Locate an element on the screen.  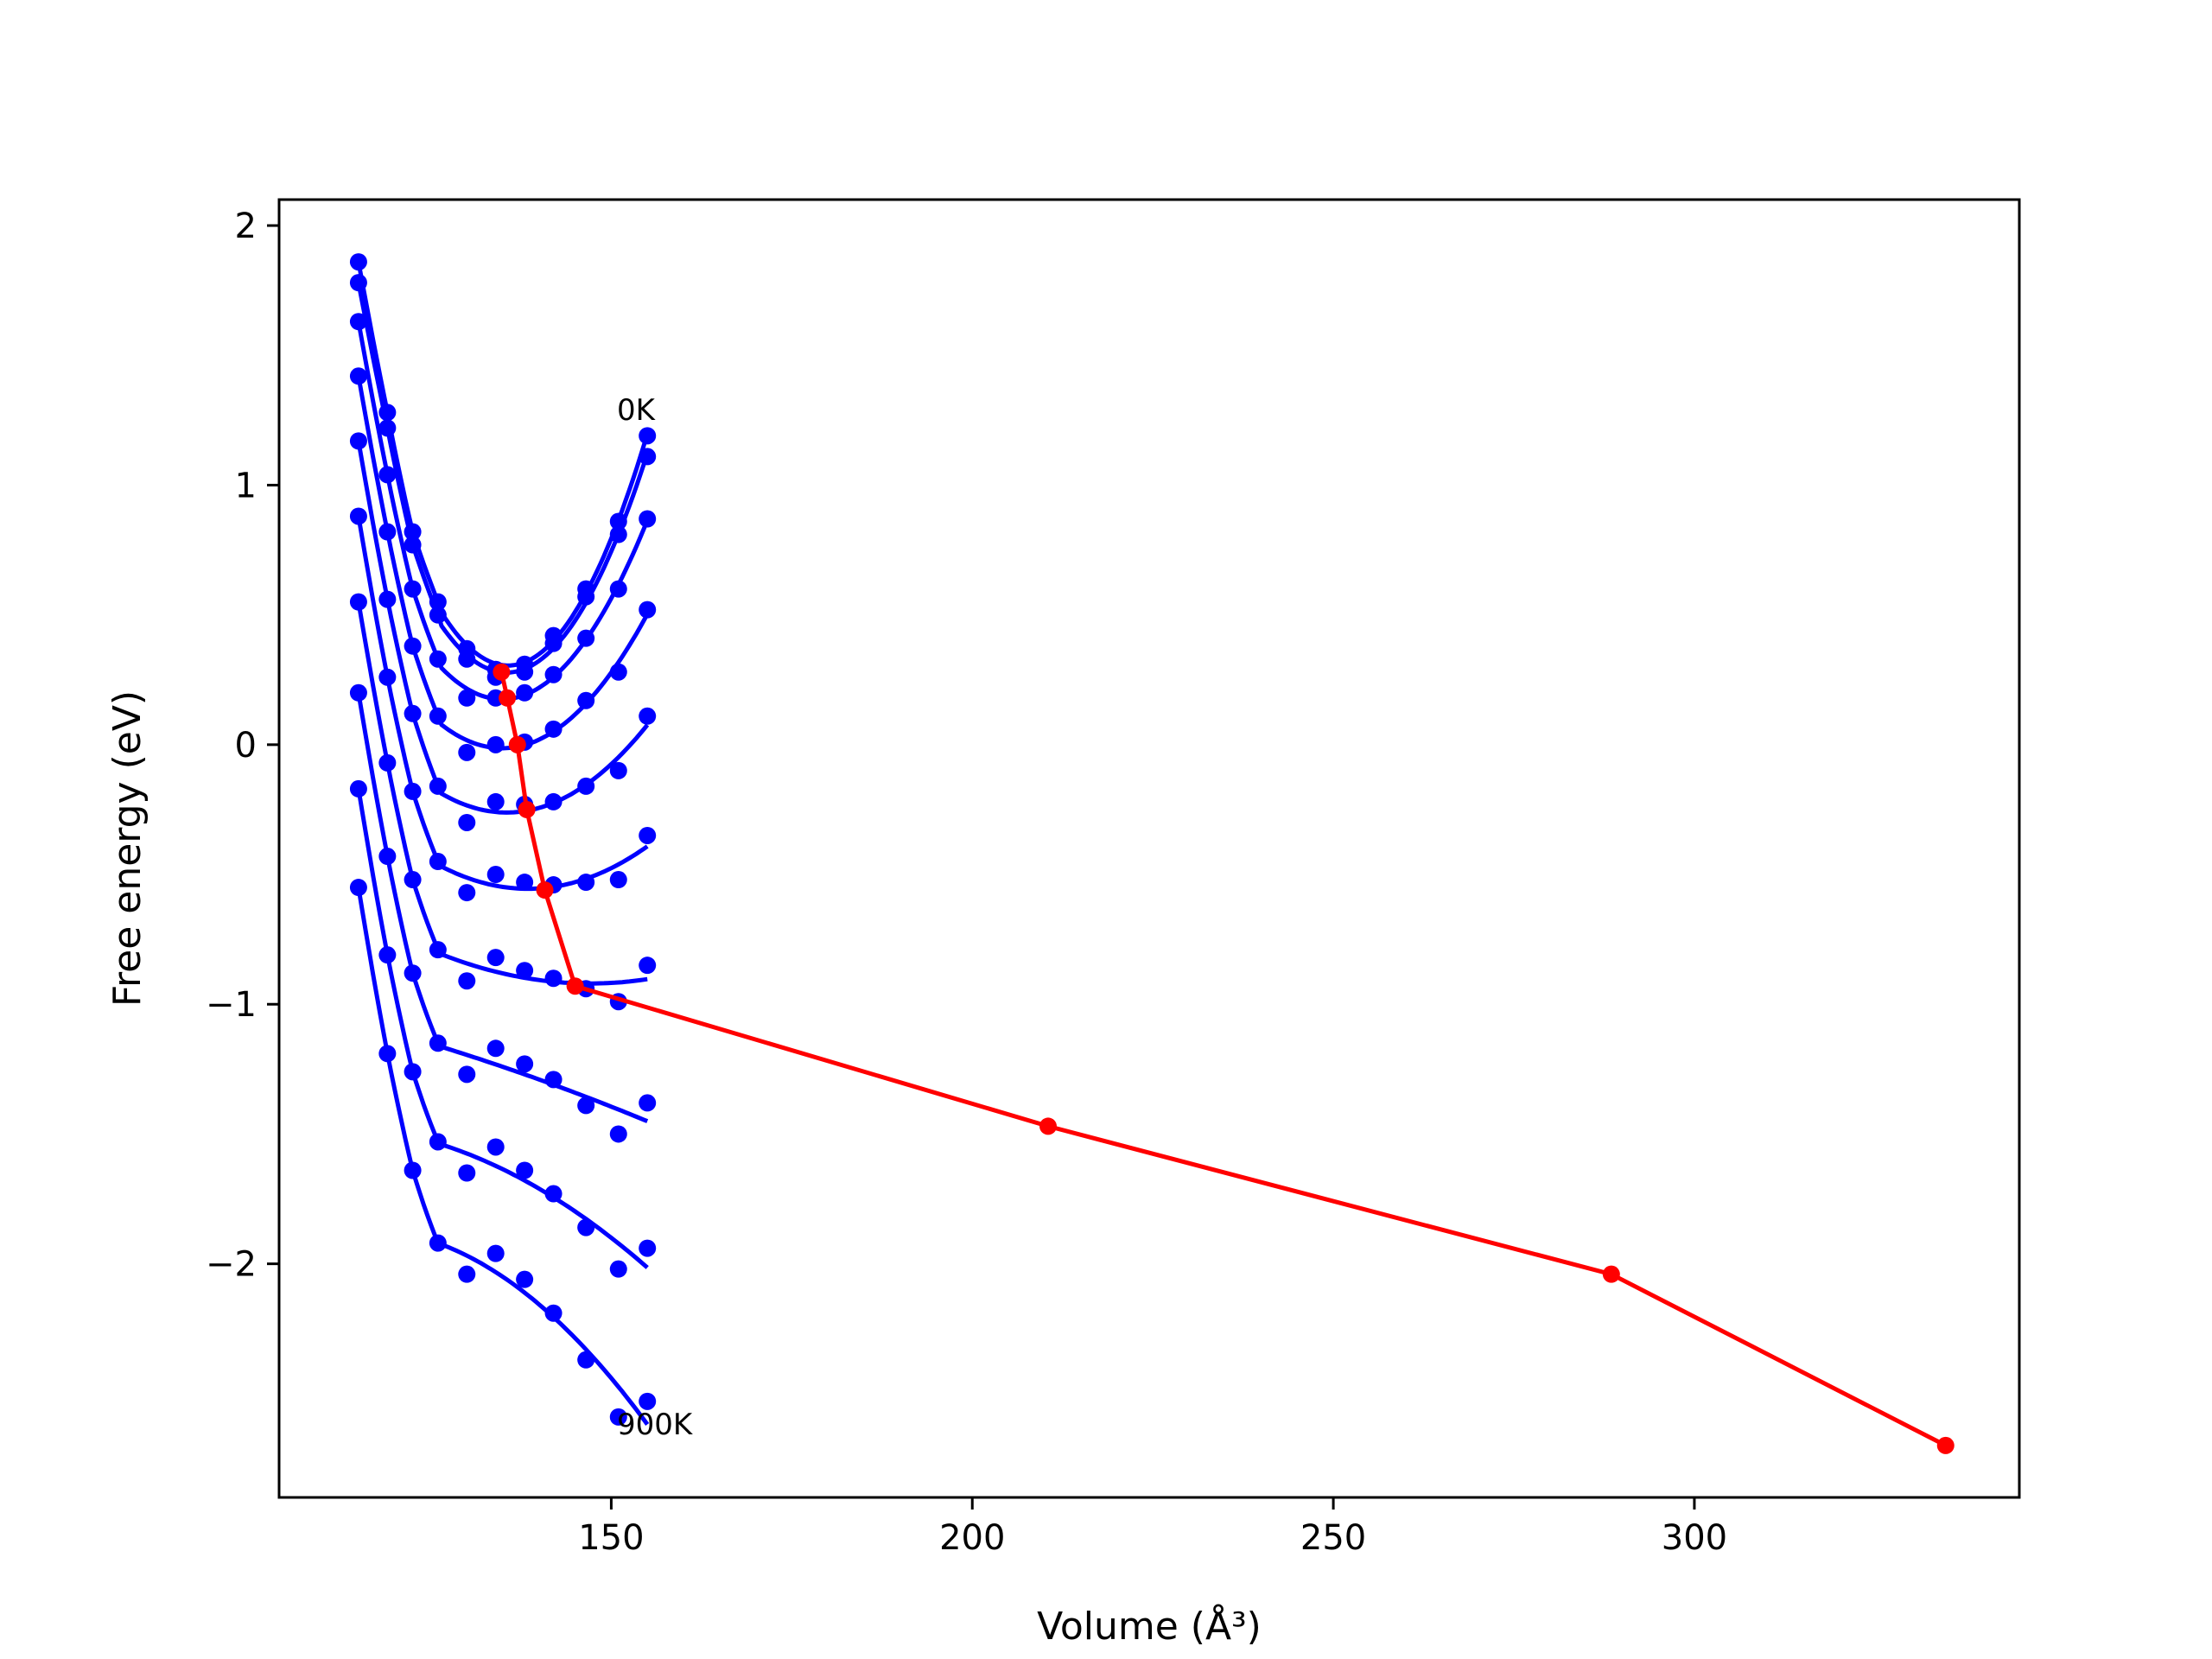
x-tick-label: 200 is located at coordinates (972, 1538).